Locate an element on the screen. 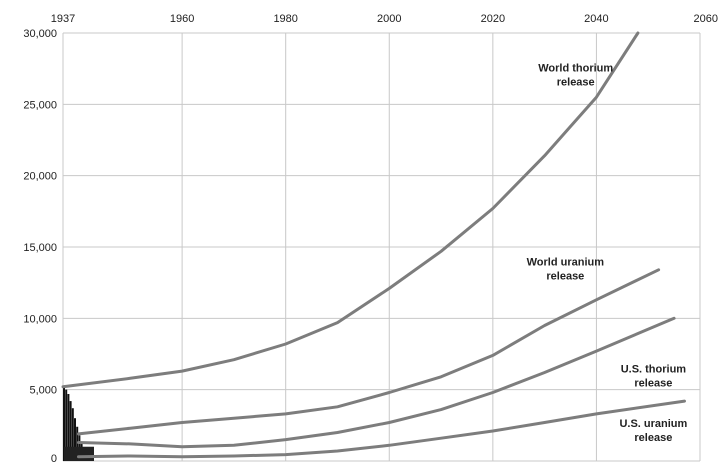 The height and width of the screenshot is (464, 727). y-tick-labels: 0 5,000 10,000 15,000 20,000 25,000 30,000 is located at coordinates (40, 246).